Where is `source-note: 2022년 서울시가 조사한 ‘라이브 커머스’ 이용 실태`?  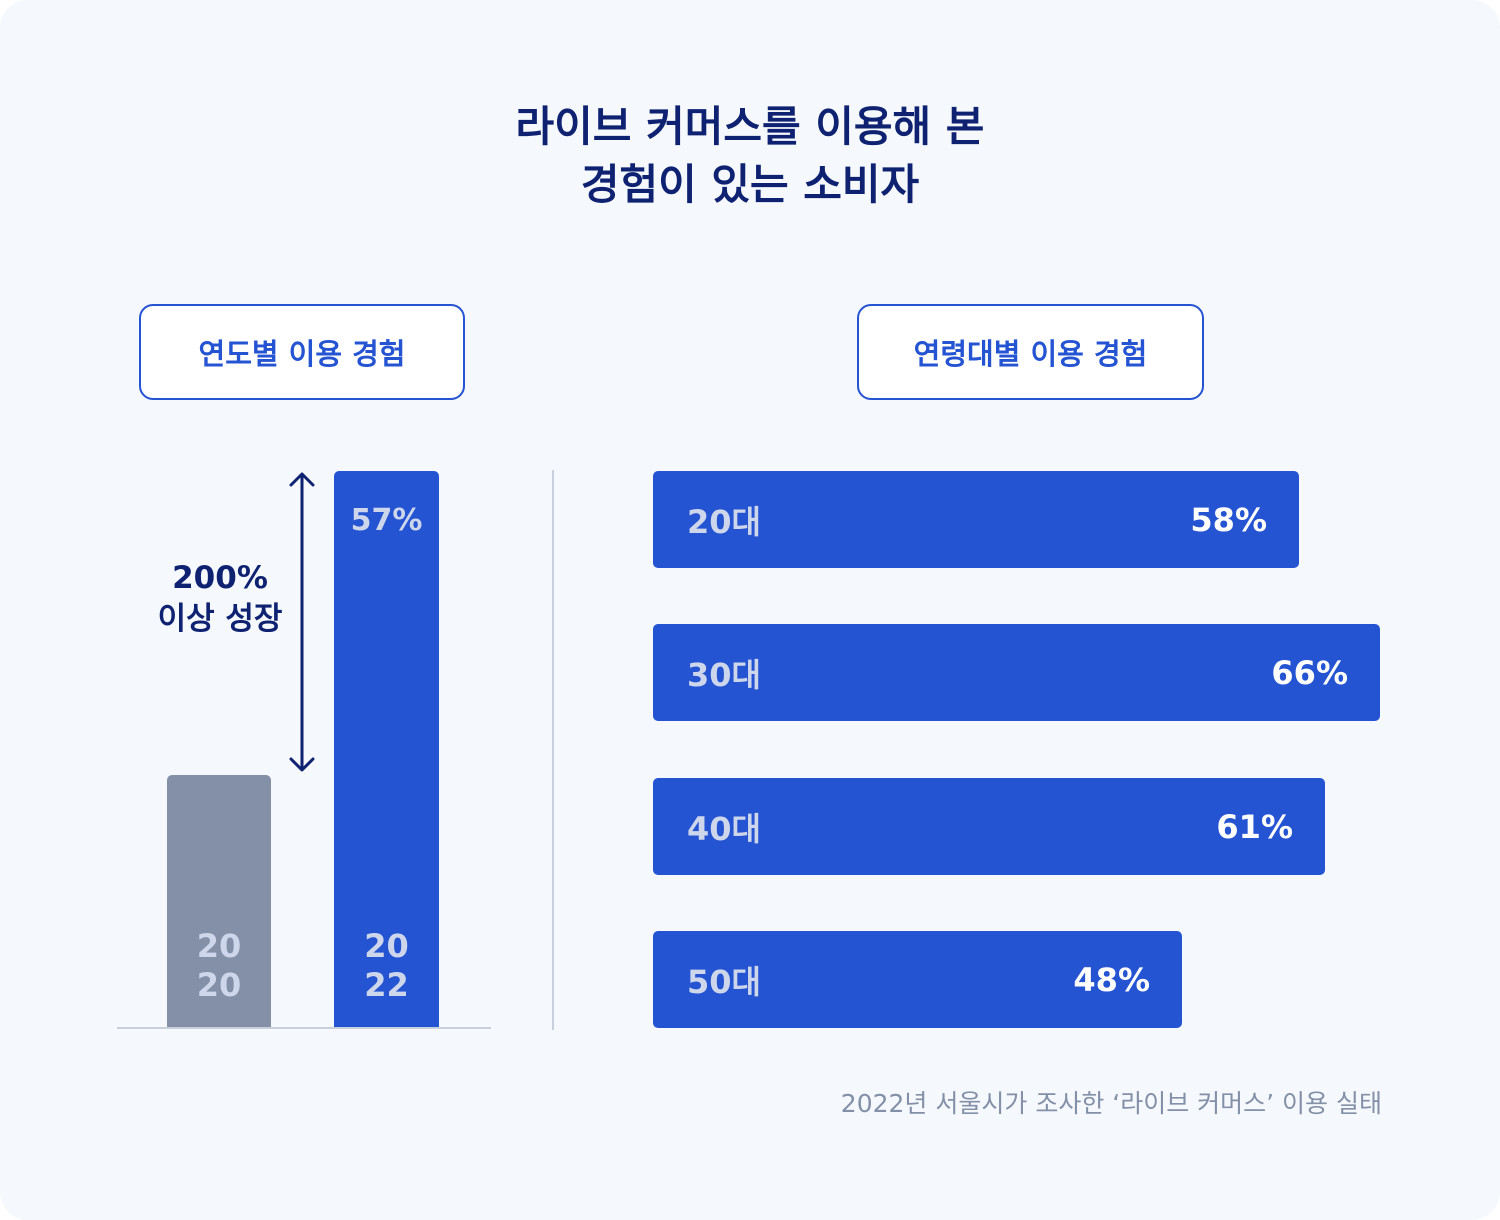 source-note: 2022년 서울시가 조사한 ‘라이브 커머스’ 이용 실태 is located at coordinates (1111, 1103).